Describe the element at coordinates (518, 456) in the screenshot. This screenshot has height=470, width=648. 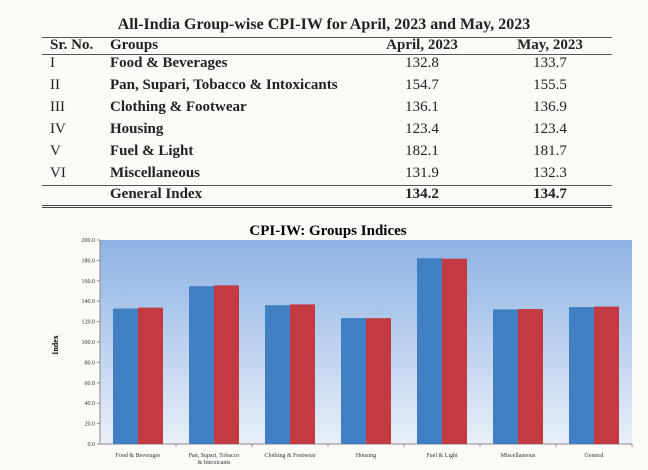
I see `x-tick-label: Miscellaneous` at that location.